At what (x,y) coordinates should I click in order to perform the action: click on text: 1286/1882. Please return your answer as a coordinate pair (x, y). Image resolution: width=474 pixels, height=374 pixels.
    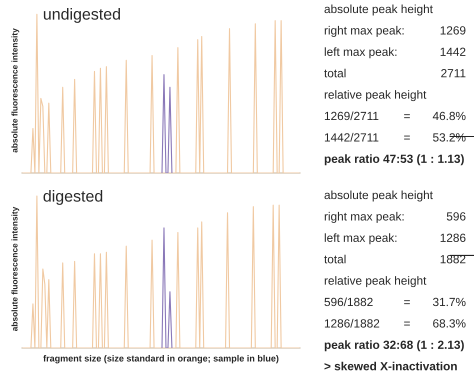
    Looking at the image, I should click on (352, 323).